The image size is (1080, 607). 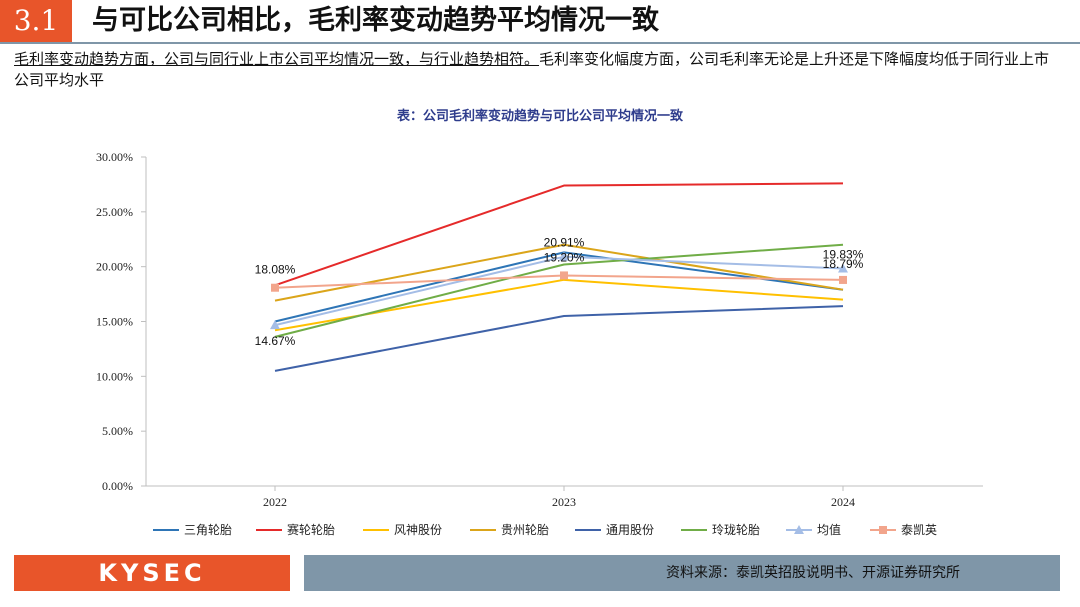 What do you see at coordinates (843, 255) in the screenshot?
I see `data-label: 19.83%` at bounding box center [843, 255].